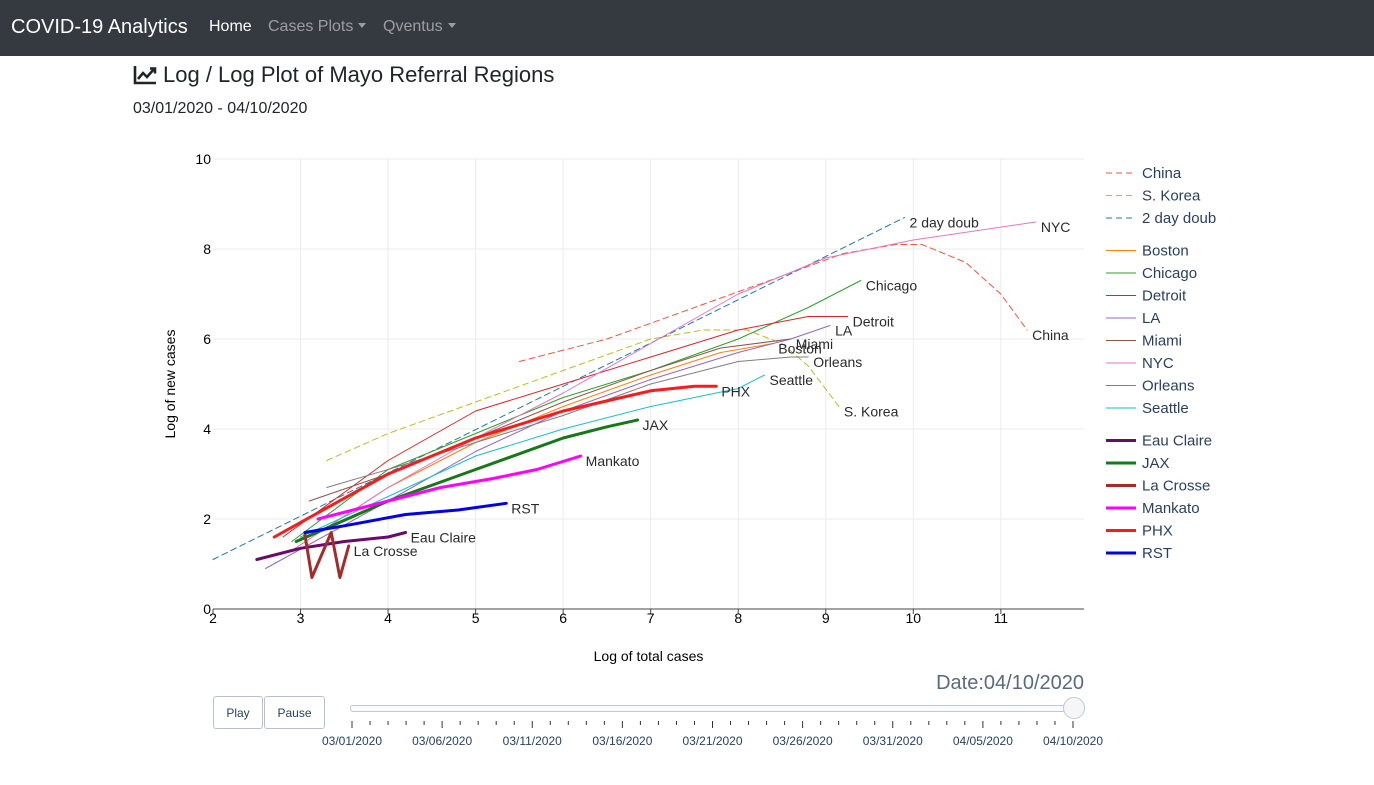 The image size is (1374, 785). Describe the element at coordinates (914, 618) in the screenshot. I see `x-tick-label: 10` at that location.